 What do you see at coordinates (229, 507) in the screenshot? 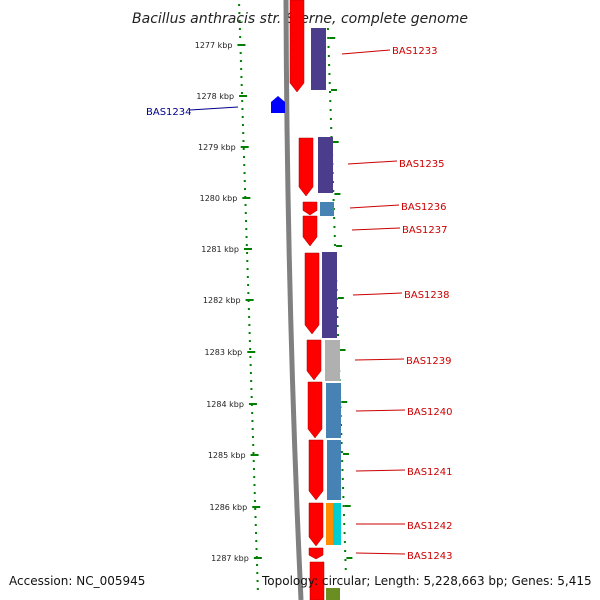
I see `ruler-tick-label: 1286 kbp` at bounding box center [229, 507].